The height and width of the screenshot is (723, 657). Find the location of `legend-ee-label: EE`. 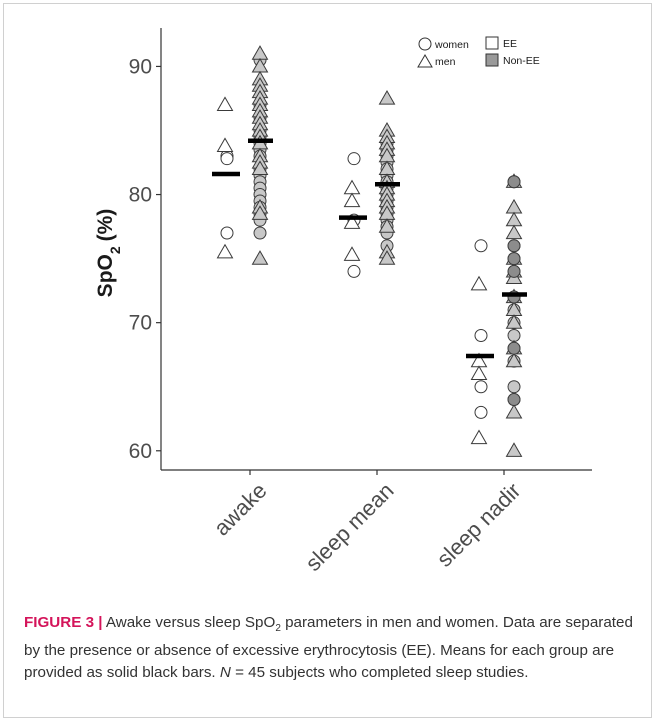

legend-ee-label: EE is located at coordinates (510, 44).